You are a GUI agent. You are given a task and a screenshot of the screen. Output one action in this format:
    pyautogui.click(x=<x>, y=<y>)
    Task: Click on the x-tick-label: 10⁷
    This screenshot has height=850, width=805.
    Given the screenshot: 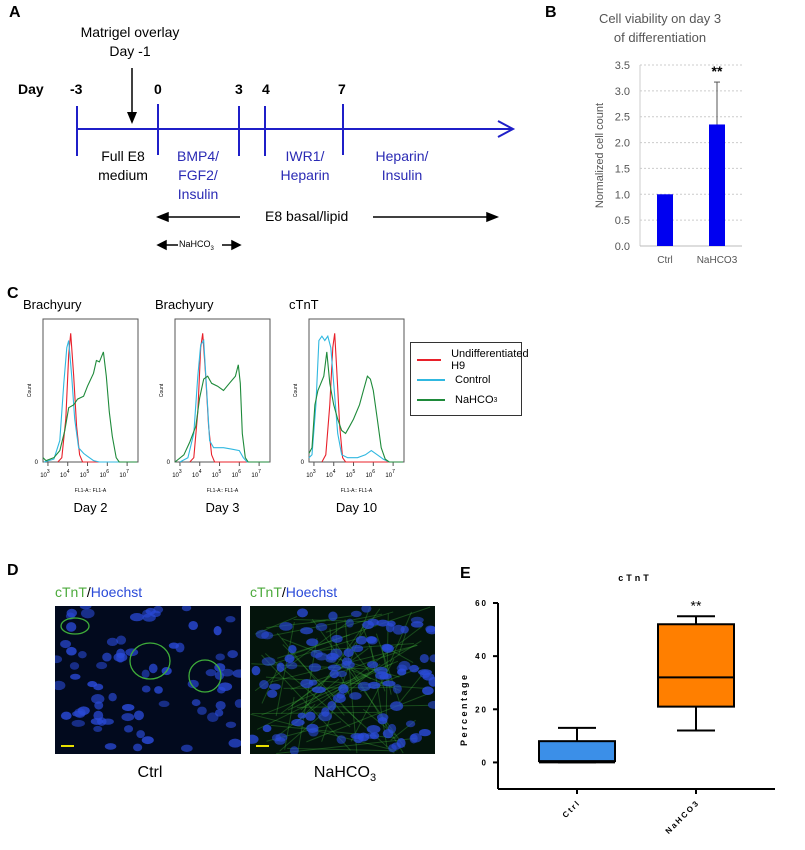 What is the action you would take?
    pyautogui.click(x=390, y=474)
    